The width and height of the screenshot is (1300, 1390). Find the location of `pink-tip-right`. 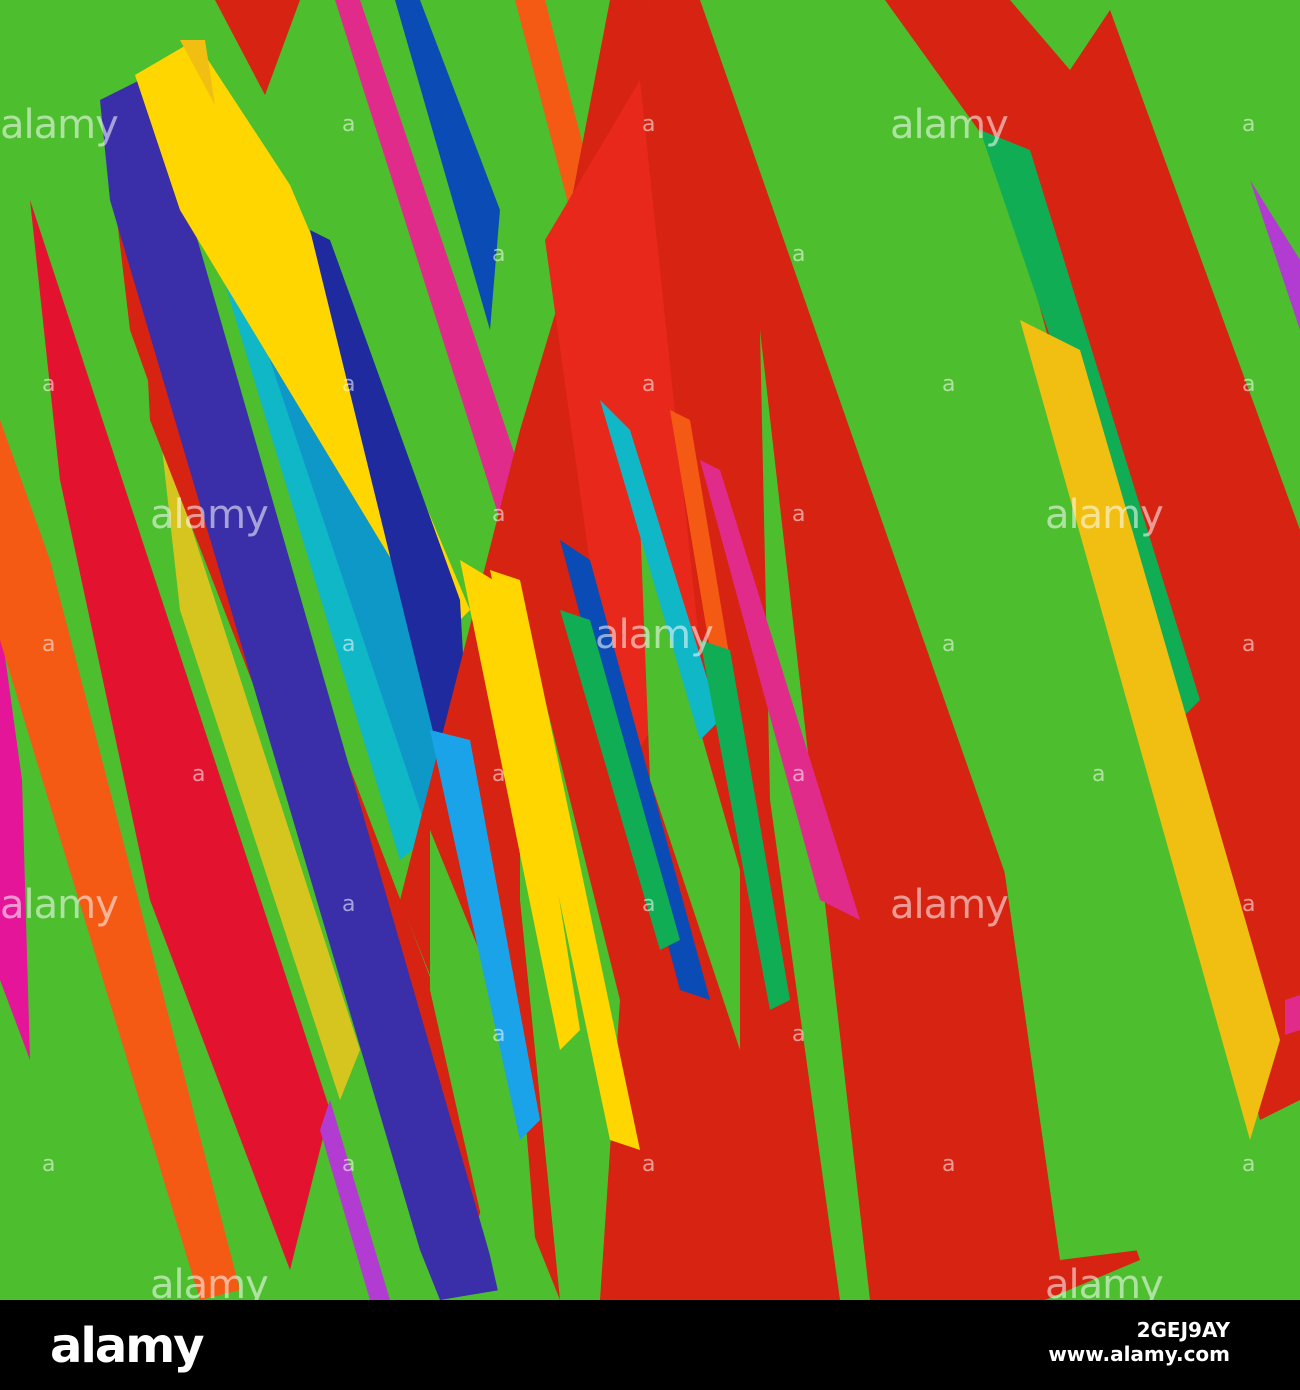

pink-tip-right is located at coordinates (1292, 1015).